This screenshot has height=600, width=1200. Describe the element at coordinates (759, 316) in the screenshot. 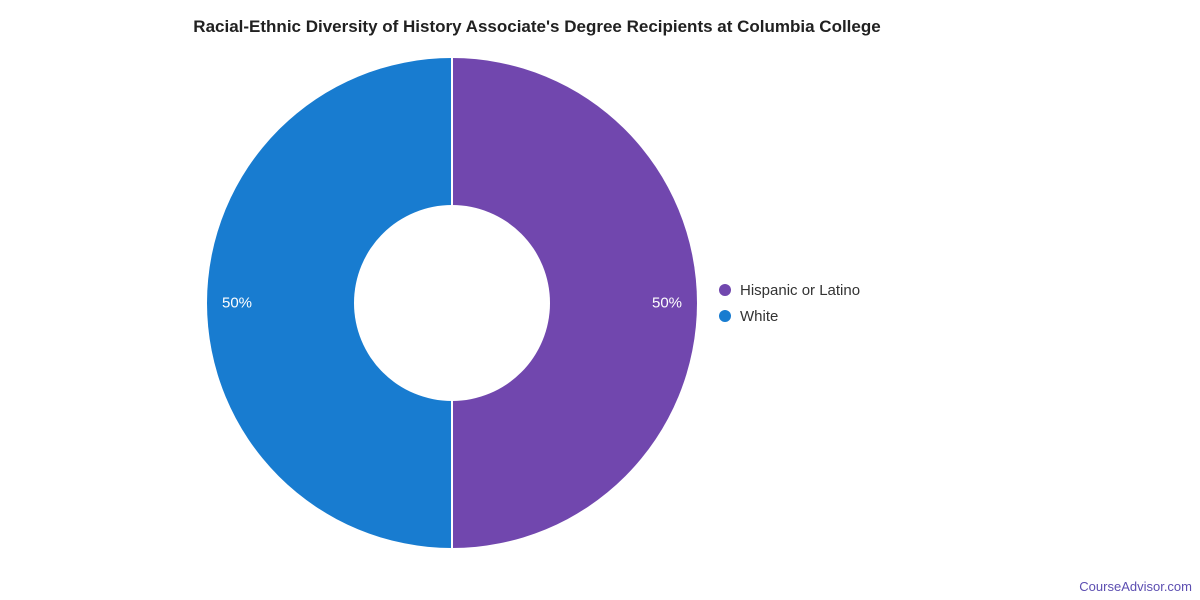

I see `legend-item-label: White` at that location.